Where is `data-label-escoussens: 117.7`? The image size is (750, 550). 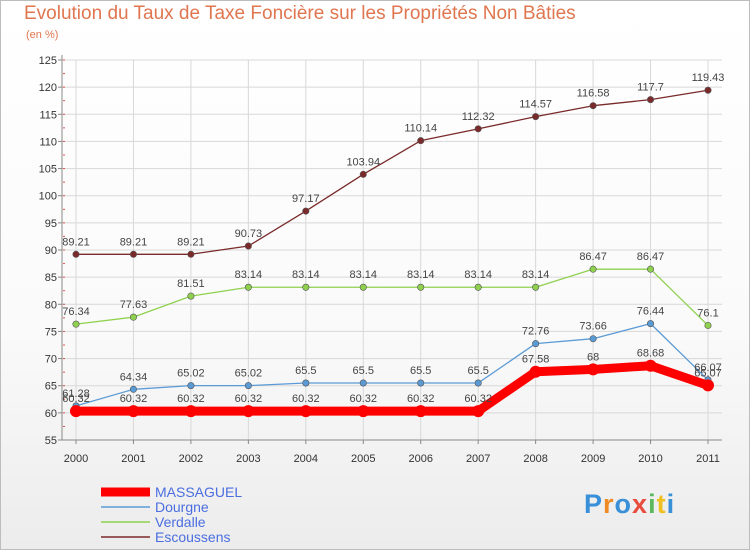 data-label-escoussens: 117.7 is located at coordinates (650, 88).